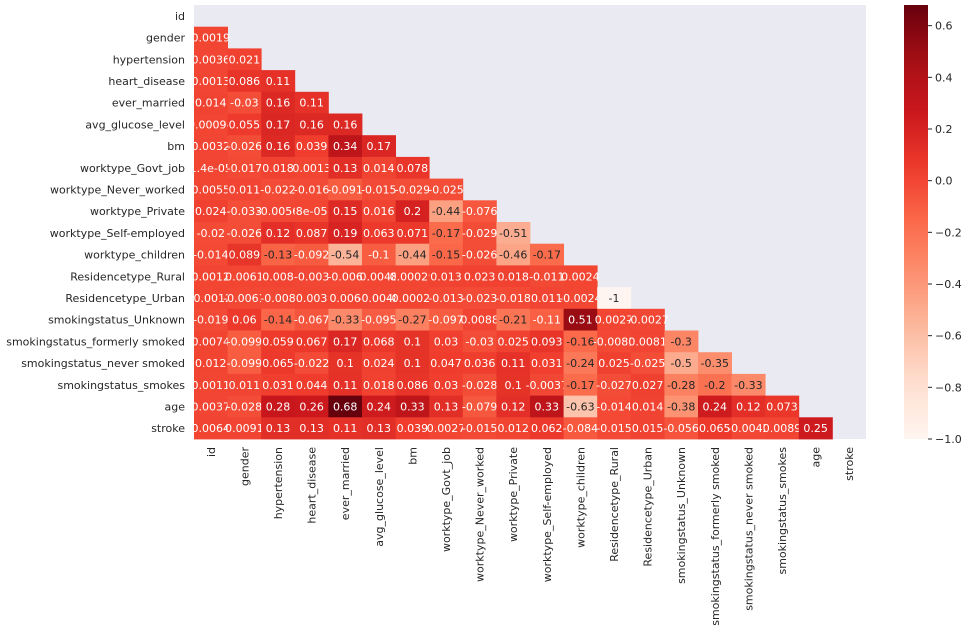 This screenshot has width=966, height=635. What do you see at coordinates (580, 320) in the screenshot?
I see `cell-value: 0.51` at bounding box center [580, 320].